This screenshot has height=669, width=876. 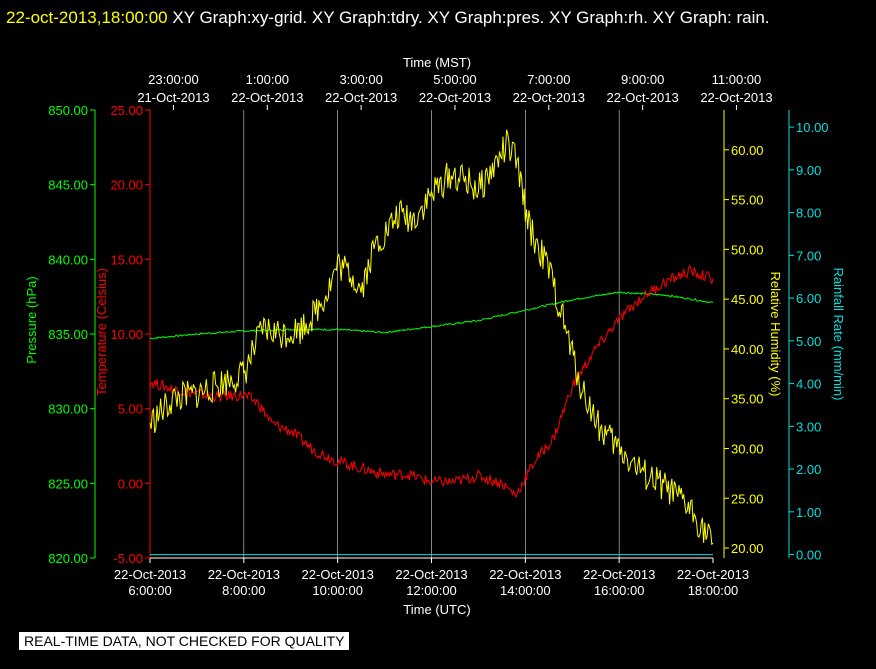 I want to click on axis-tick-label-humidity: 45.00, so click(x=747, y=299).